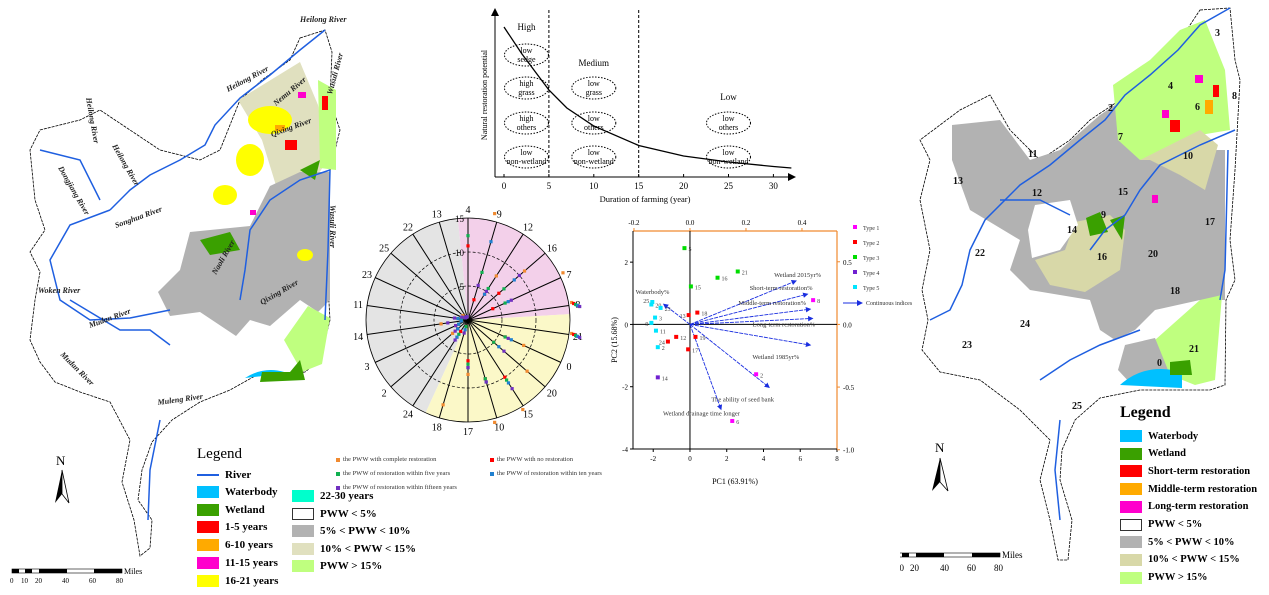  Describe the element at coordinates (776, 357) in the screenshot. I see `loading-label: Wetland 1985yr%` at that location.